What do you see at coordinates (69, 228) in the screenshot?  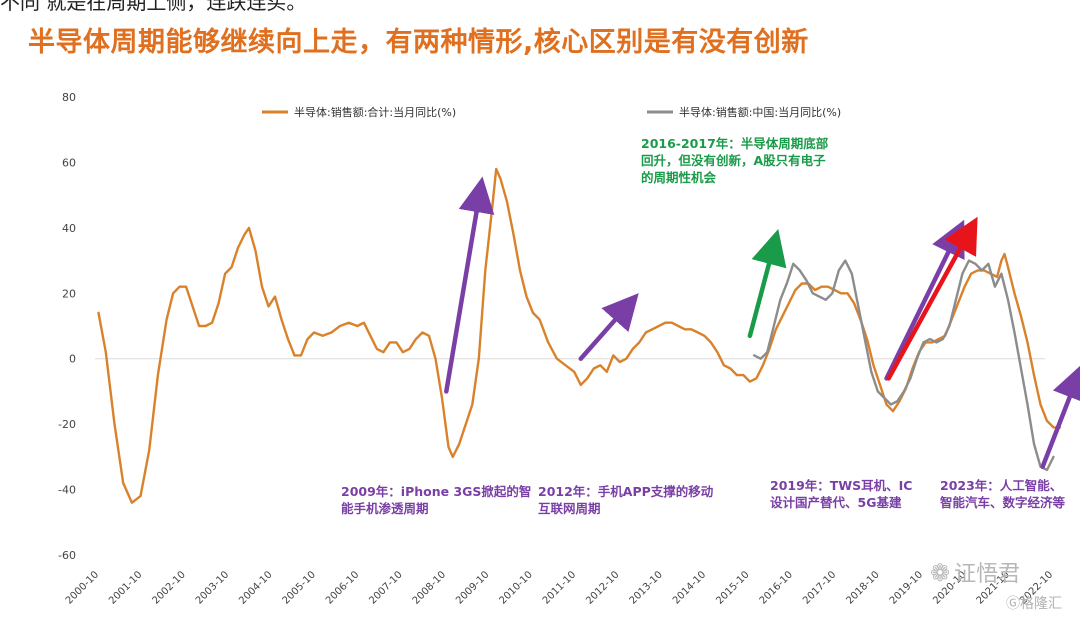 I see `y-tick-label: 40` at bounding box center [69, 228].